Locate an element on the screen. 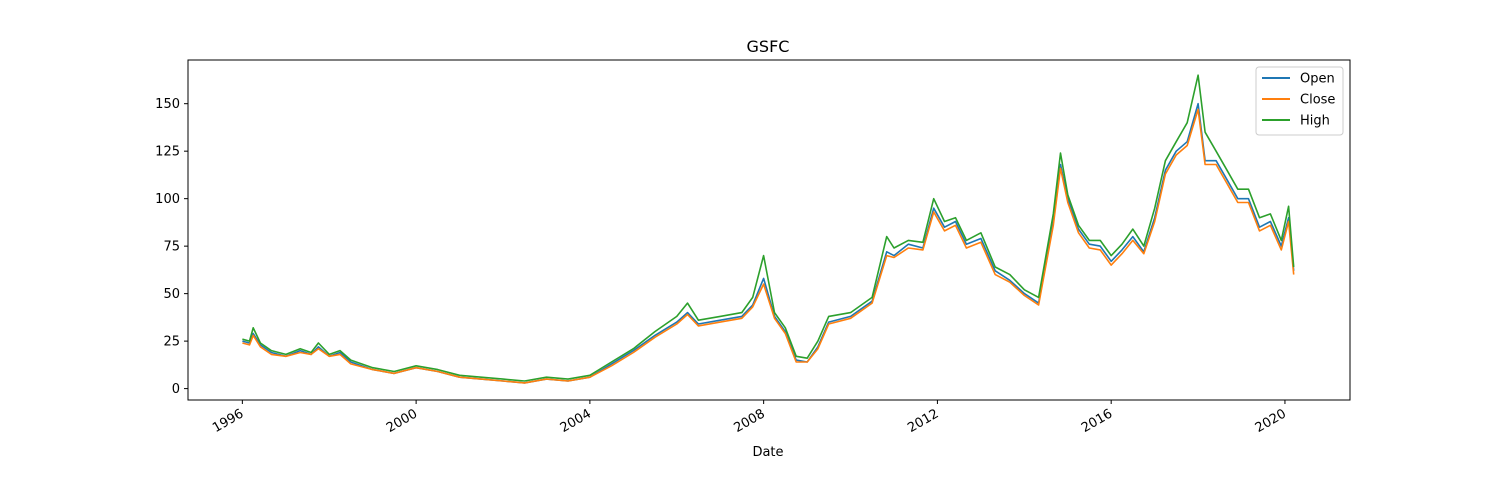  y-axis: 0 25 50 75 100 125 150 is located at coordinates (171, 247).